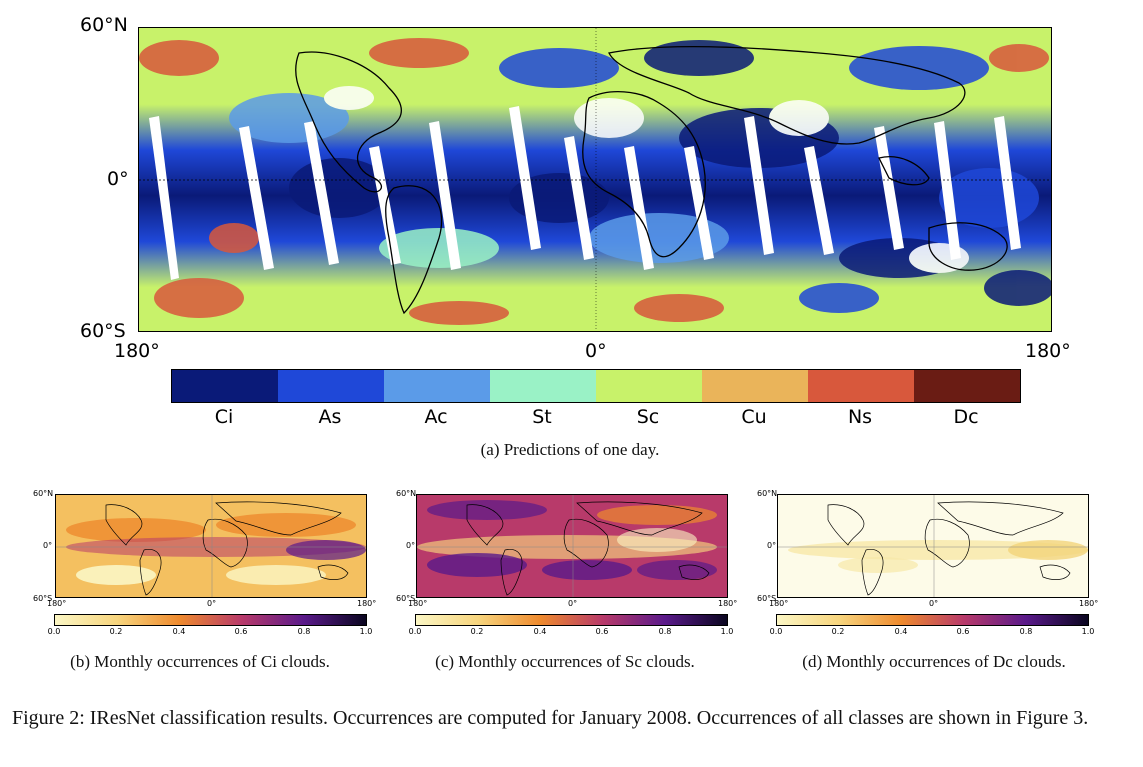 The width and height of the screenshot is (1143, 767). What do you see at coordinates (540, 631) in the screenshot?
I see `map-c-tick: 0.4` at bounding box center [540, 631].